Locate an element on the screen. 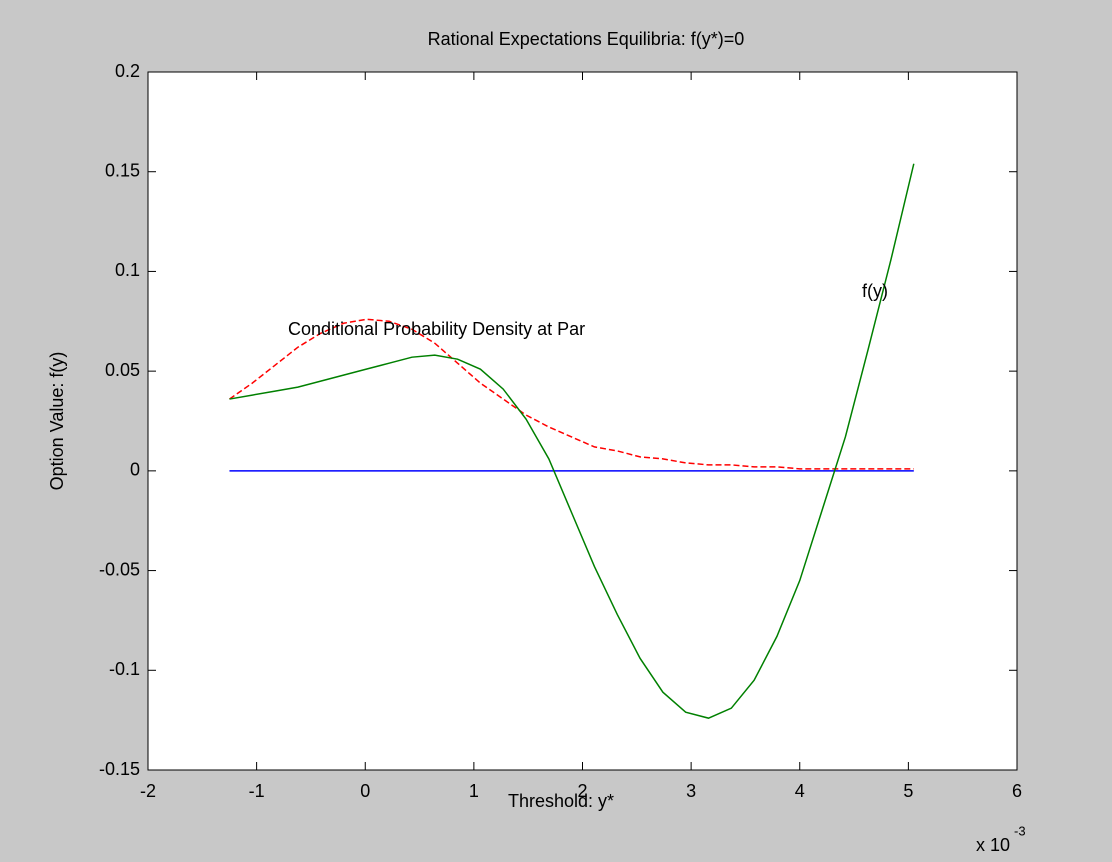 The image size is (1112, 862). x-exponent-base: x 10 is located at coordinates (993, 845).